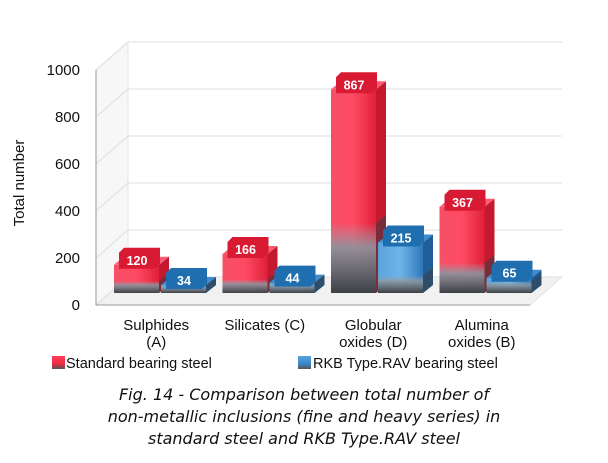 The width and height of the screenshot is (608, 463). What do you see at coordinates (293, 279) in the screenshot?
I see `data-label: 44` at bounding box center [293, 279].